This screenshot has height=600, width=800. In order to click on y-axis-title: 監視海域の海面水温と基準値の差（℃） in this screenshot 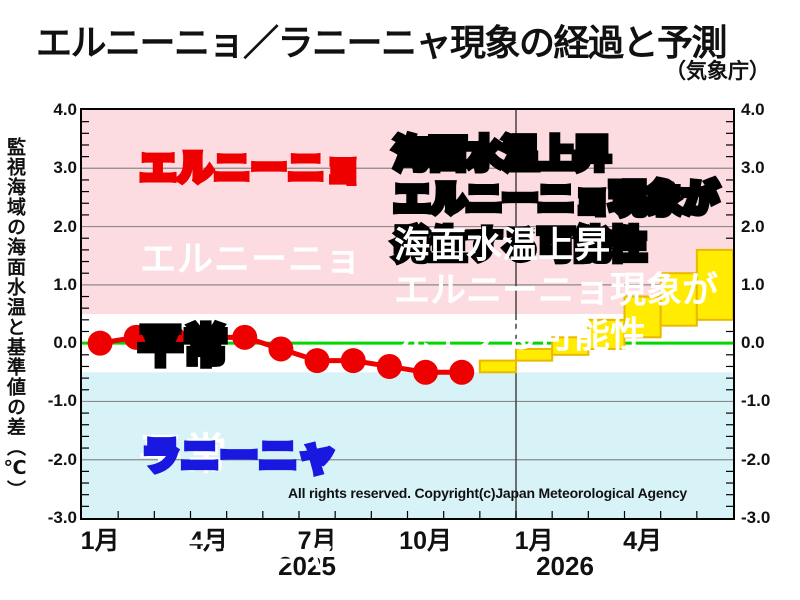, I will do `click(14, 318)`.